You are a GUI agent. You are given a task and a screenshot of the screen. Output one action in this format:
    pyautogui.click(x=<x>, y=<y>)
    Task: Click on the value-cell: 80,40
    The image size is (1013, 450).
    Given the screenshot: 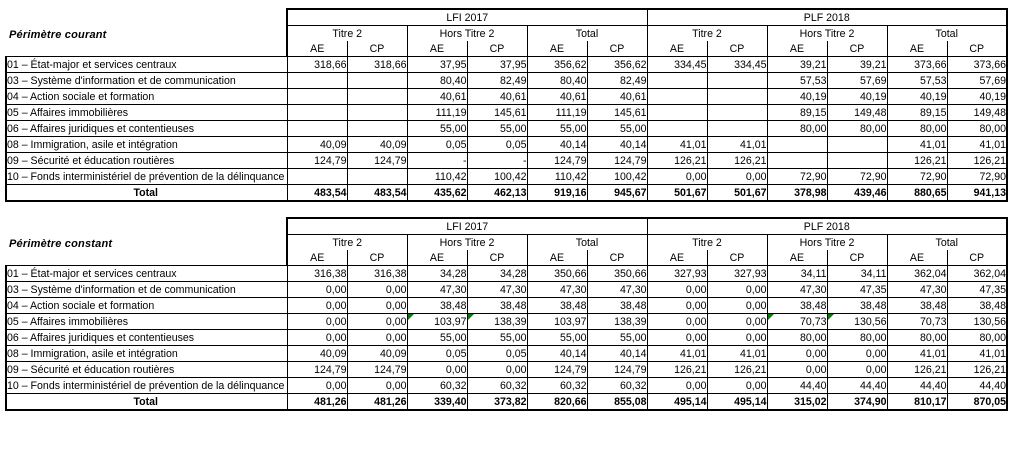 What is the action you would take?
    pyautogui.click(x=557, y=80)
    